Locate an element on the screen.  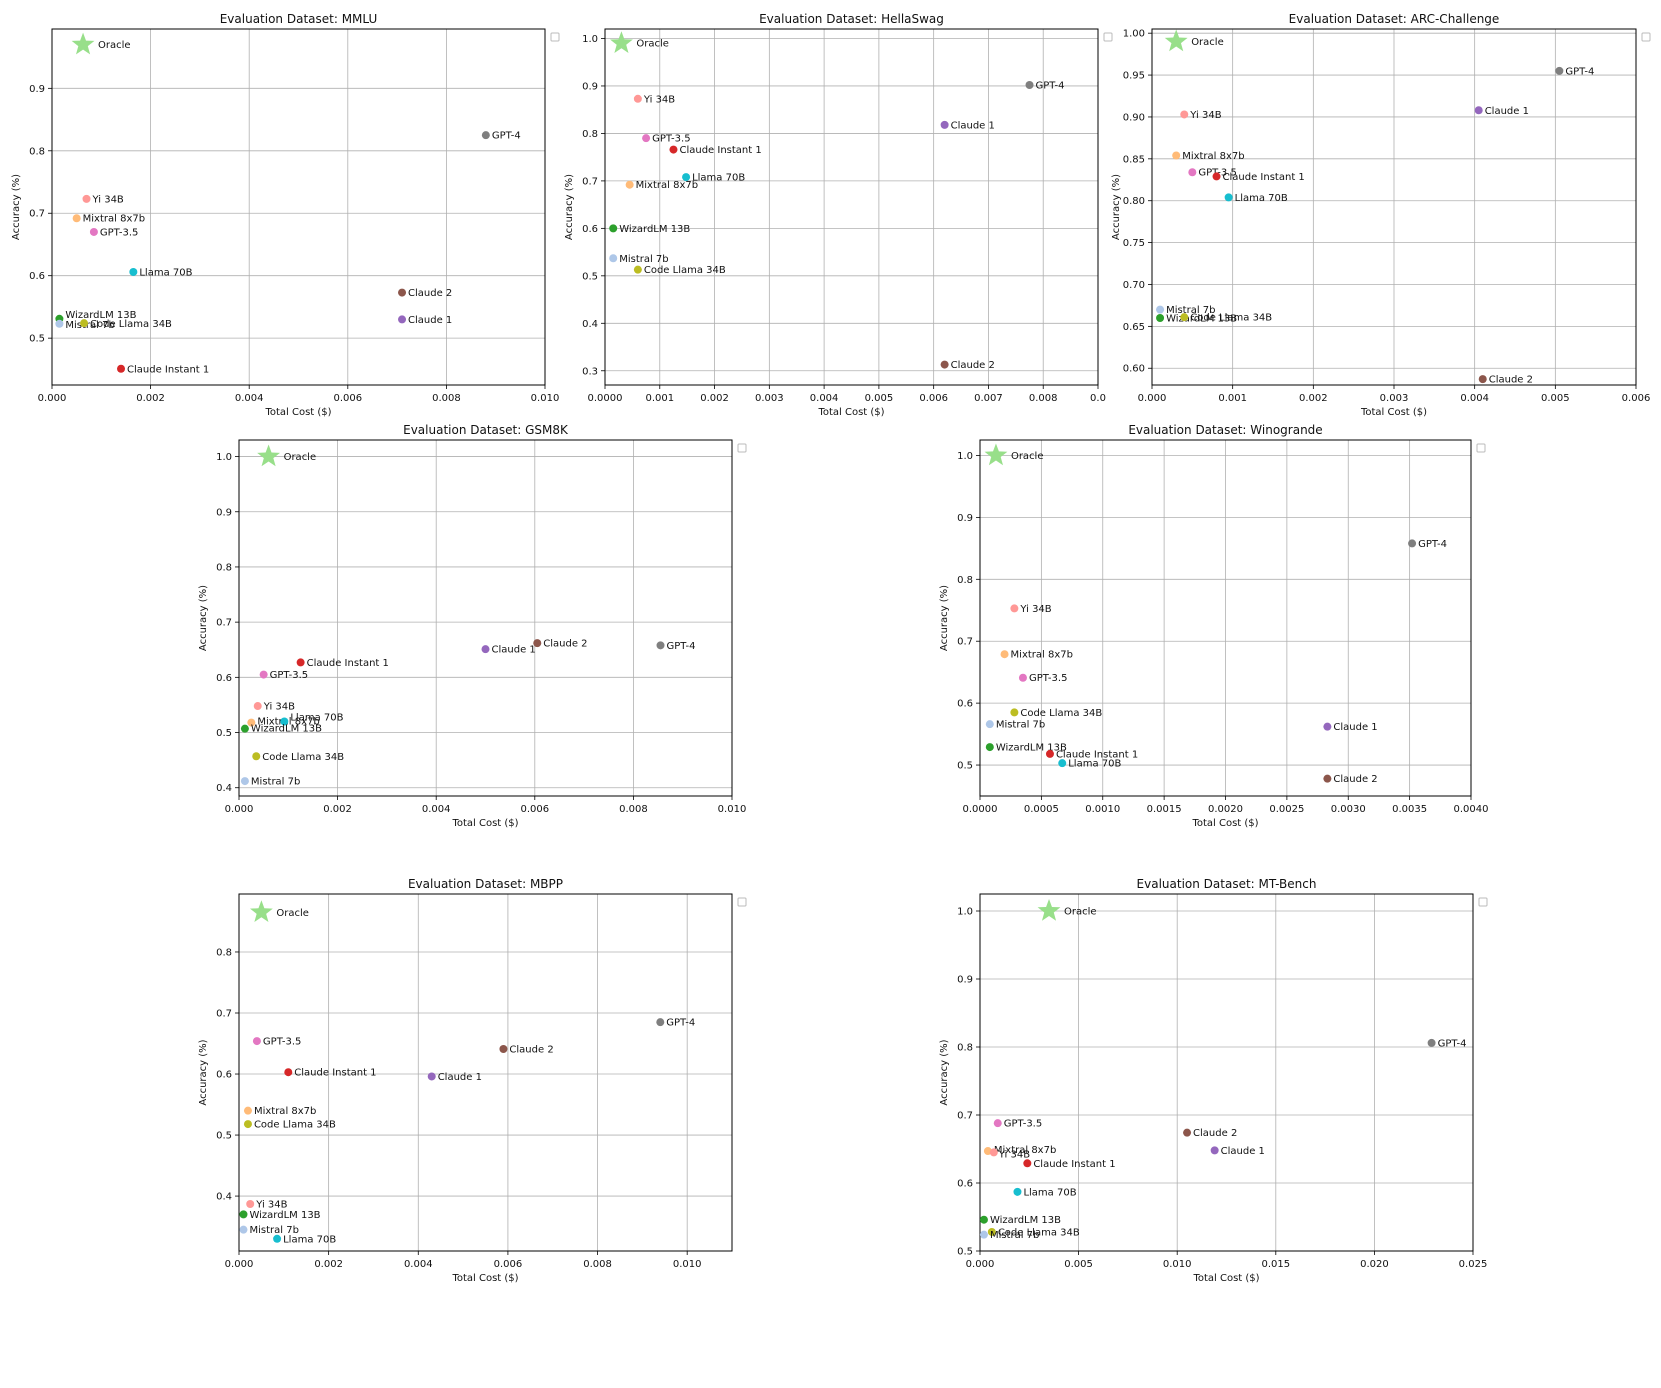
x-tick-label: 0.025 is located at coordinates (1473, 1264).